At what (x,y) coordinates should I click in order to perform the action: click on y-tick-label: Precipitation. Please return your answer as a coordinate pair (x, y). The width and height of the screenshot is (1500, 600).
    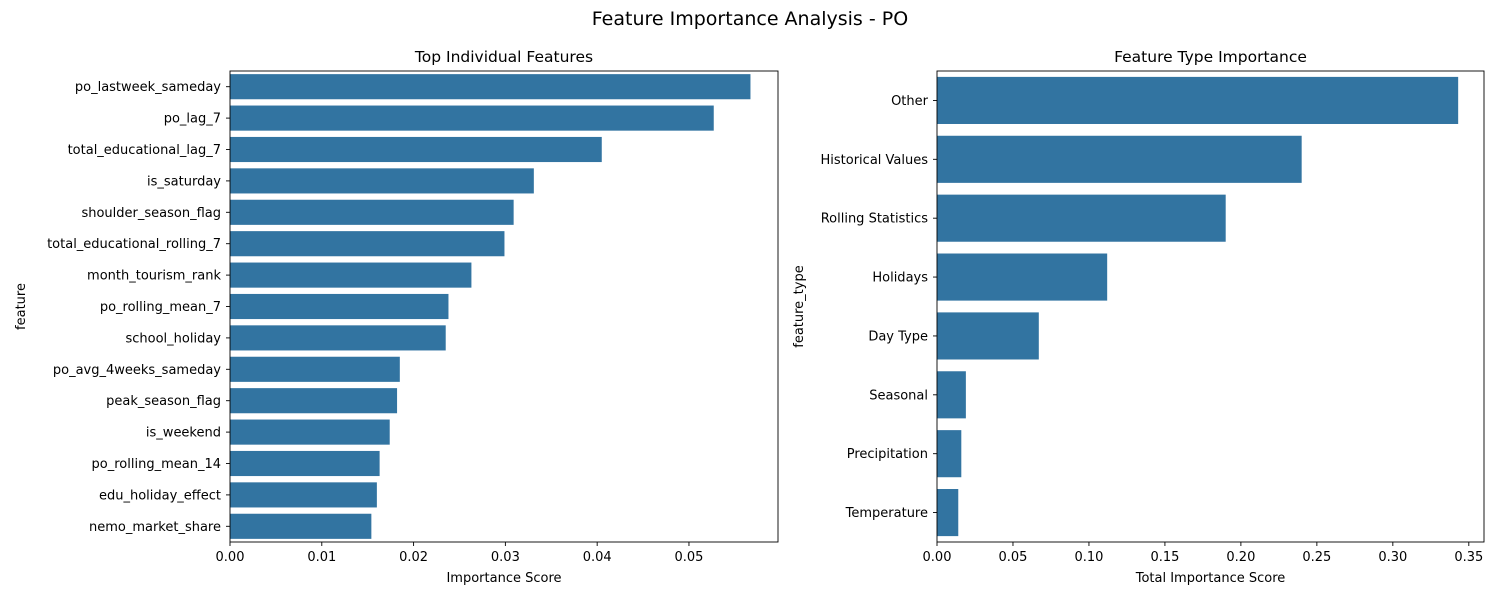
    Looking at the image, I should click on (887, 454).